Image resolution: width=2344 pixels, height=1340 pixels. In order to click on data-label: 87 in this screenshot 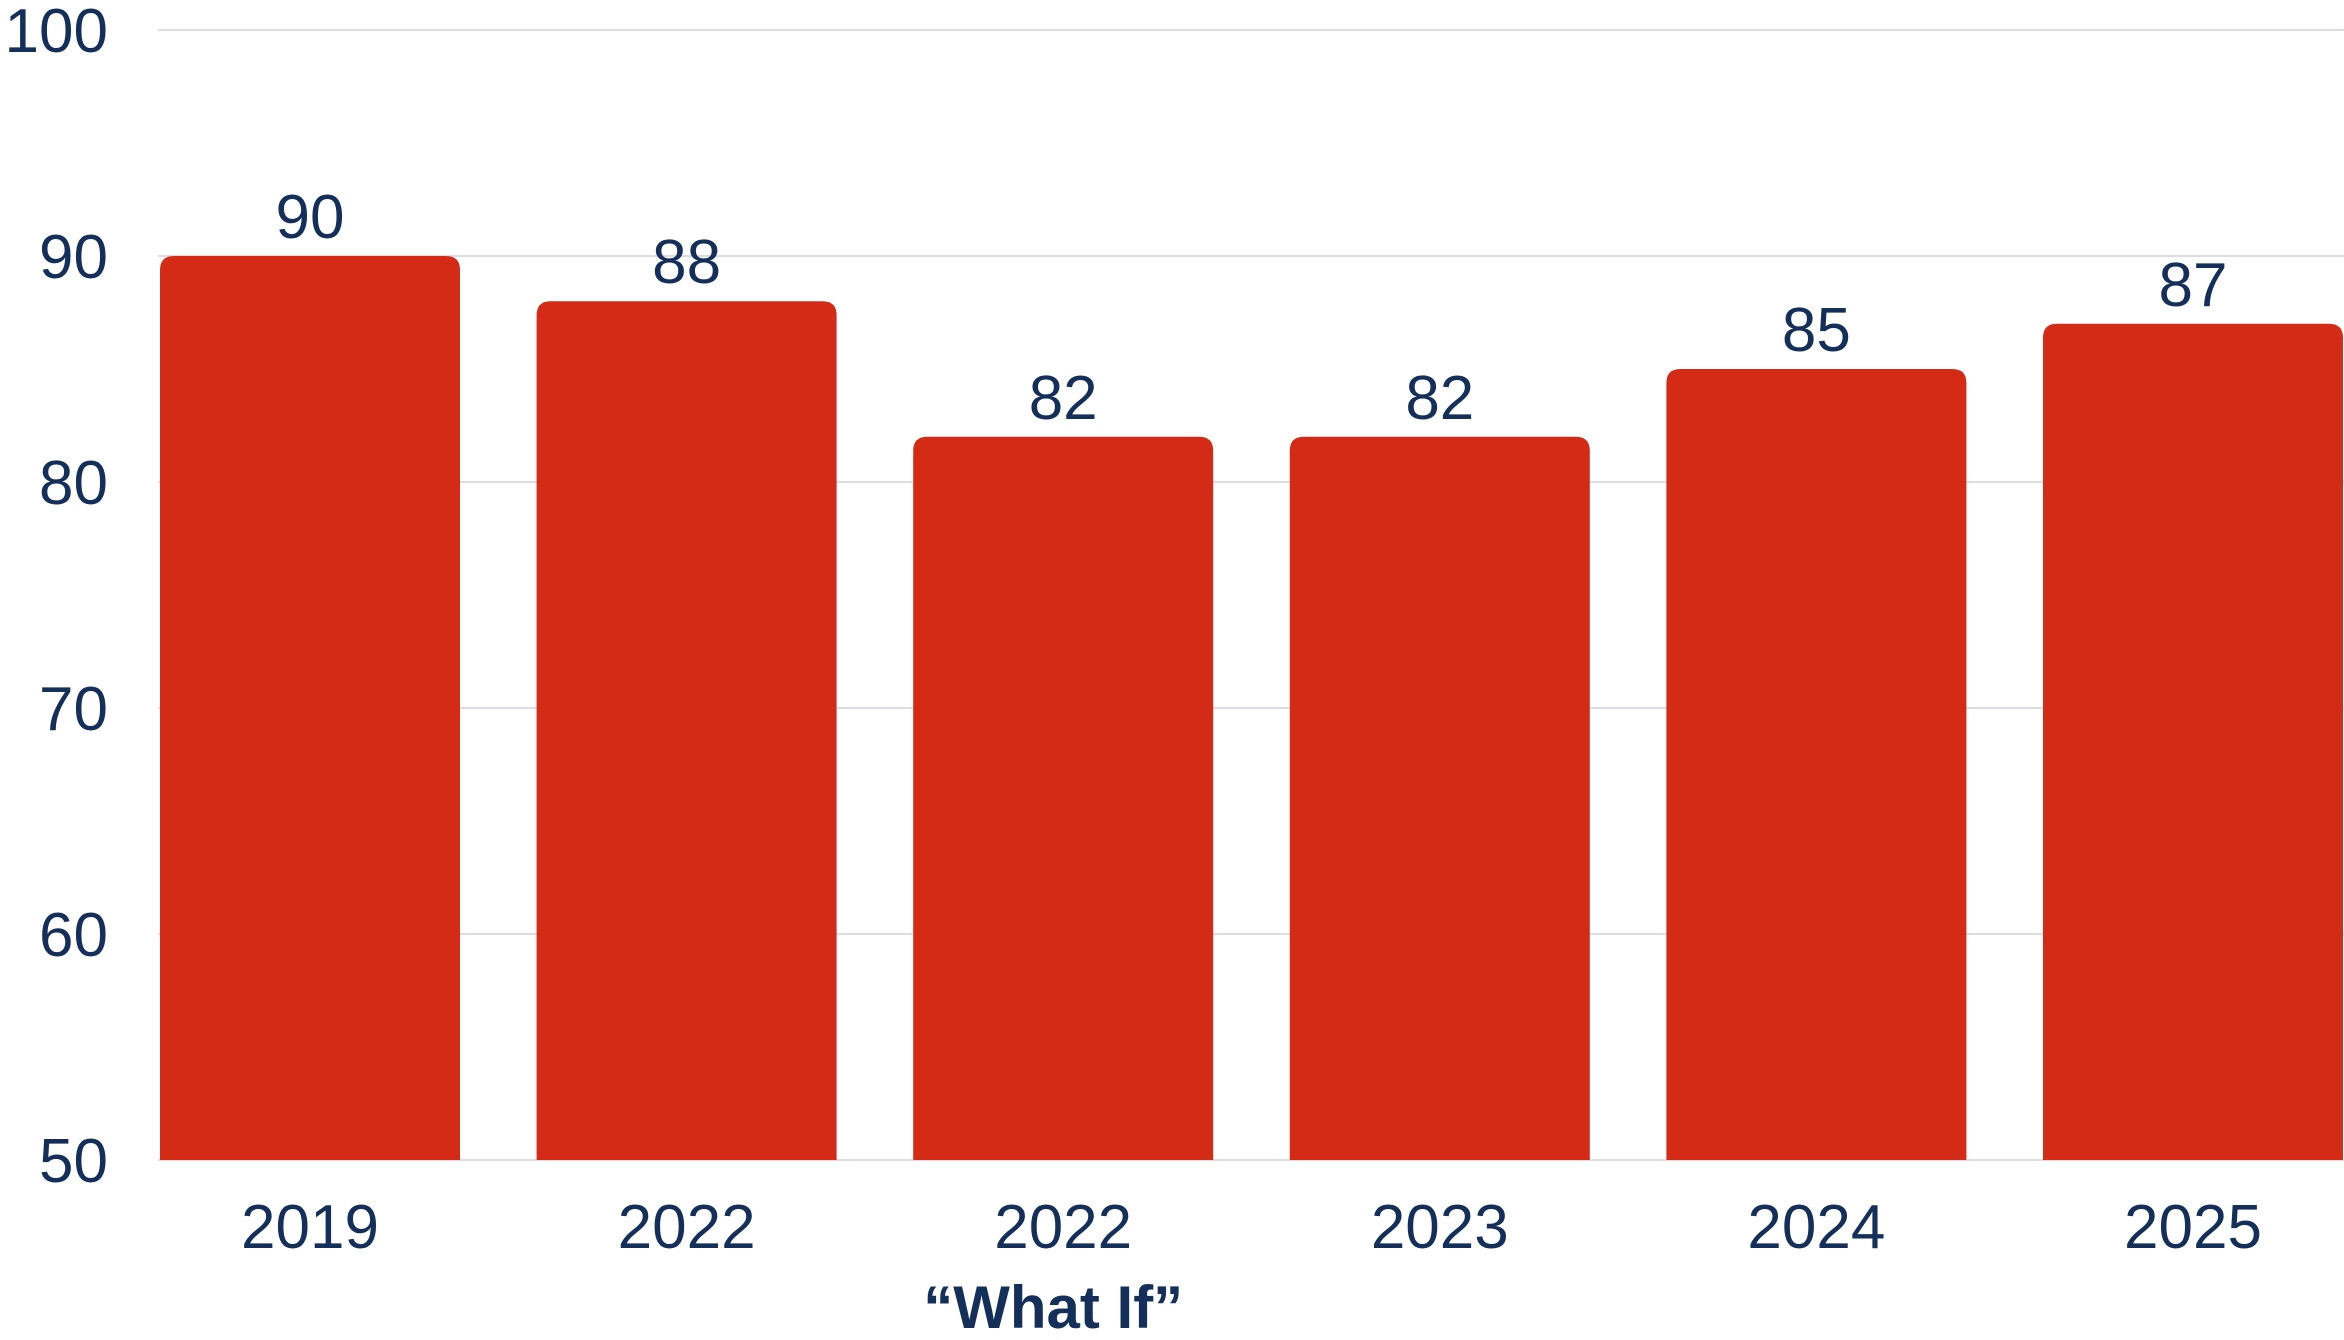, I will do `click(2193, 285)`.